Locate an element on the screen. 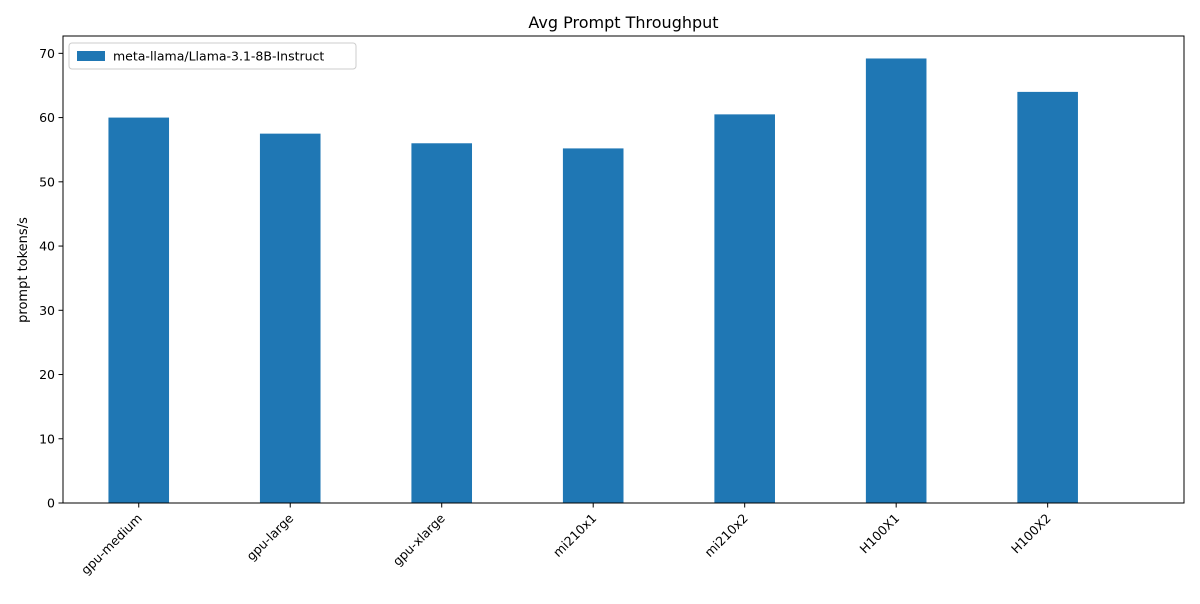 This screenshot has width=1200, height=604. bar-gpu-large is located at coordinates (290, 318).